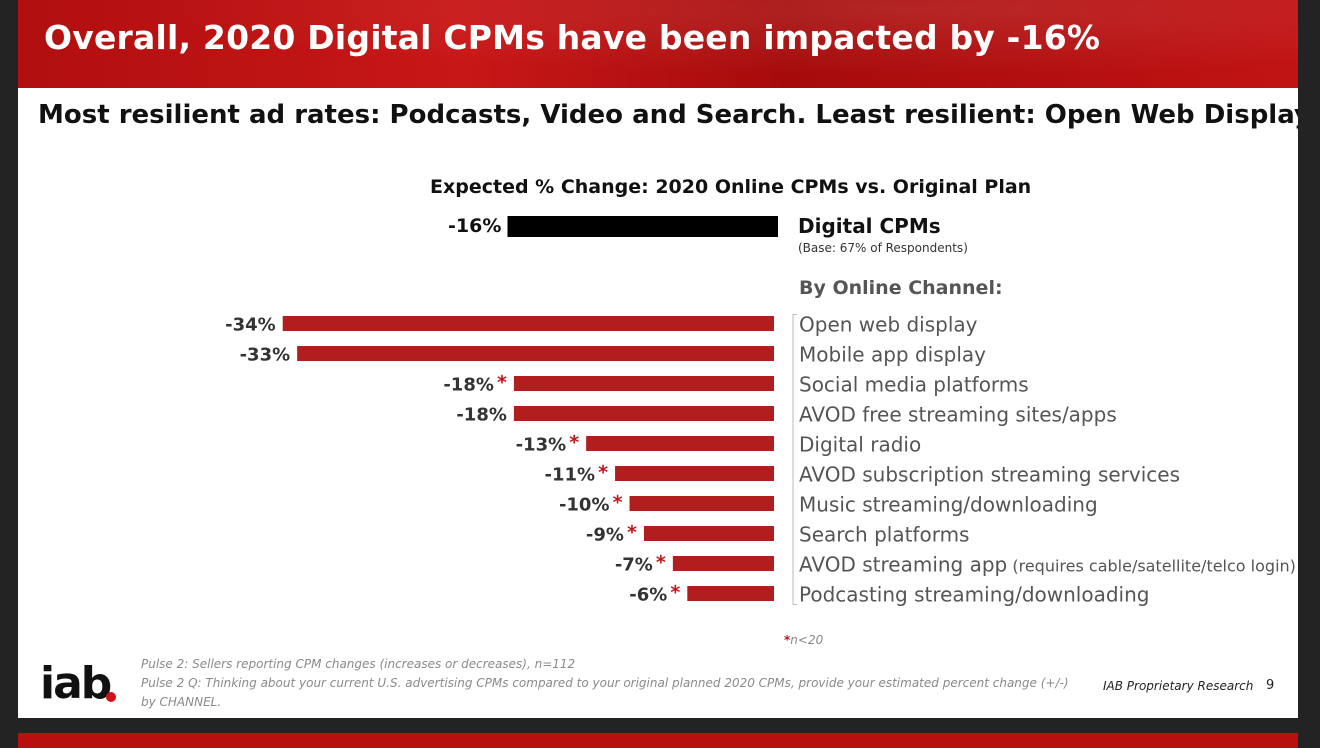  Describe the element at coordinates (605, 535) in the screenshot. I see `value-label: -9%` at that location.